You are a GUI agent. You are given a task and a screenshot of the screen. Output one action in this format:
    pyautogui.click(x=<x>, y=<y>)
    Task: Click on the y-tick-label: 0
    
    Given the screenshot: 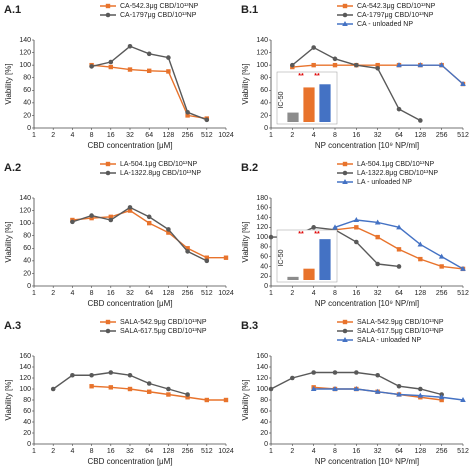 What is the action you would take?
    pyautogui.click(x=266, y=128)
    